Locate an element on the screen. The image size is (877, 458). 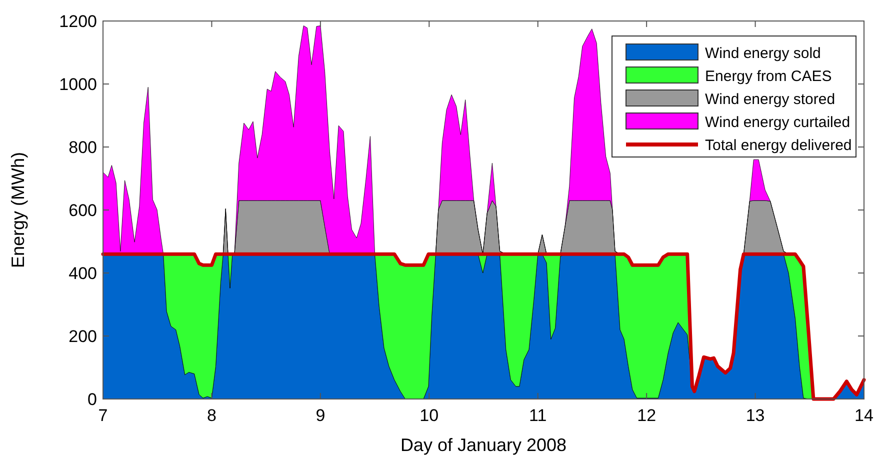
x-tick-label: 13 is located at coordinates (755, 415).